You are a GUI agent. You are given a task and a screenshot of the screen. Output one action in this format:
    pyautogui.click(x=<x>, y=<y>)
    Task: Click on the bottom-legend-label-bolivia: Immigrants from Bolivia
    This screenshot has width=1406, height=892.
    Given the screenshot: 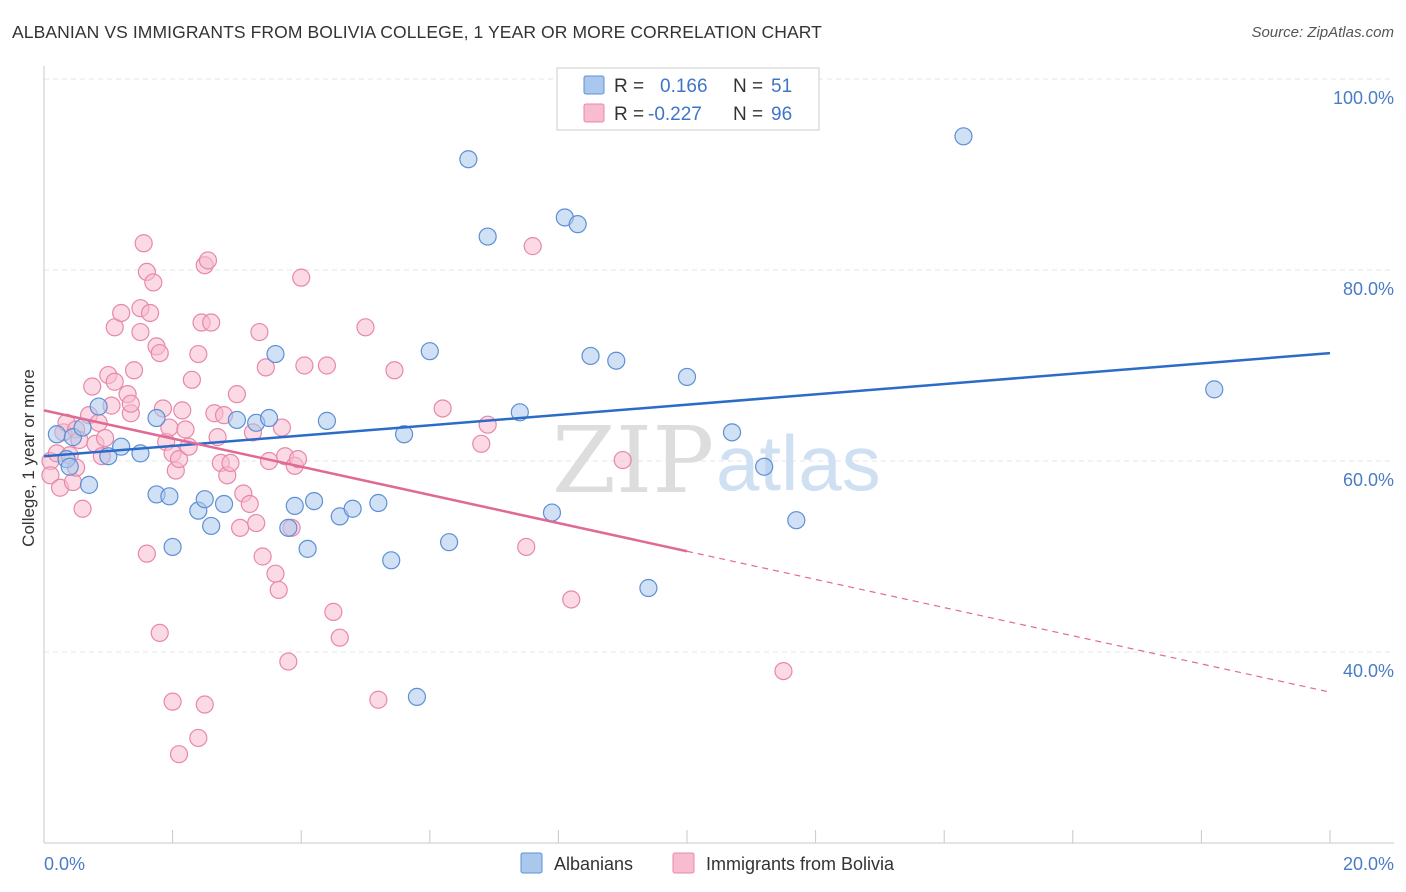 What is the action you would take?
    pyautogui.click(x=800, y=864)
    